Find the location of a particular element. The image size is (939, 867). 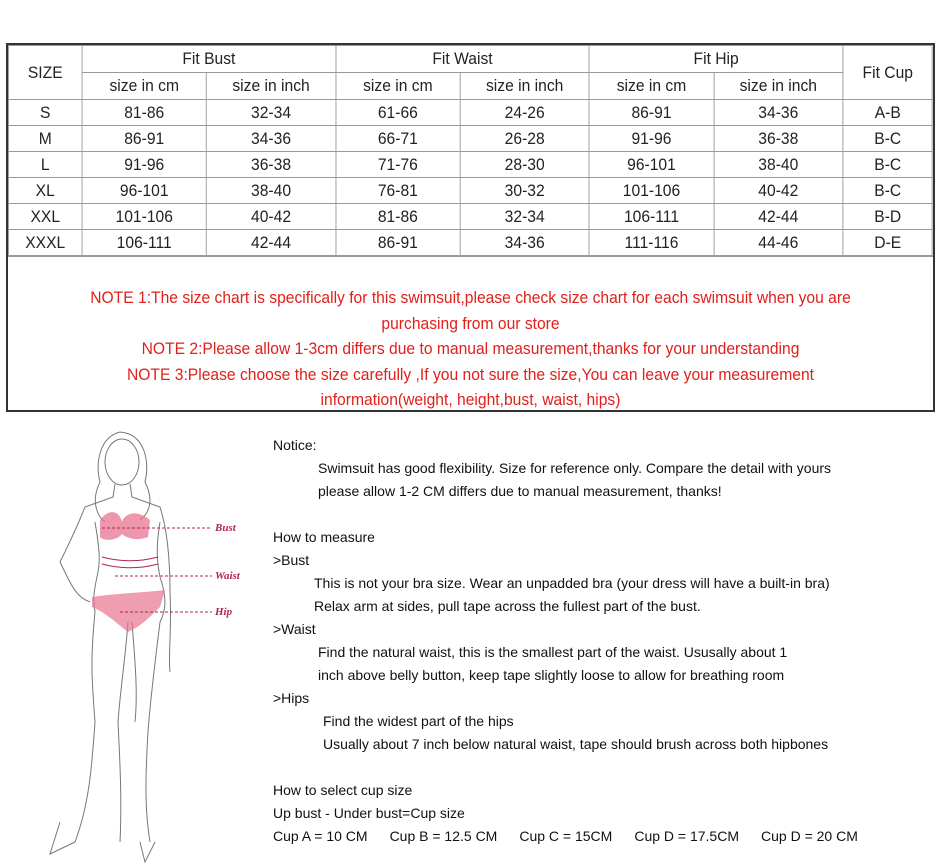

table-row: XXL 101-106 40-42 81-86 32-34 106-111 42-44 B-D is located at coordinates (471, 216).